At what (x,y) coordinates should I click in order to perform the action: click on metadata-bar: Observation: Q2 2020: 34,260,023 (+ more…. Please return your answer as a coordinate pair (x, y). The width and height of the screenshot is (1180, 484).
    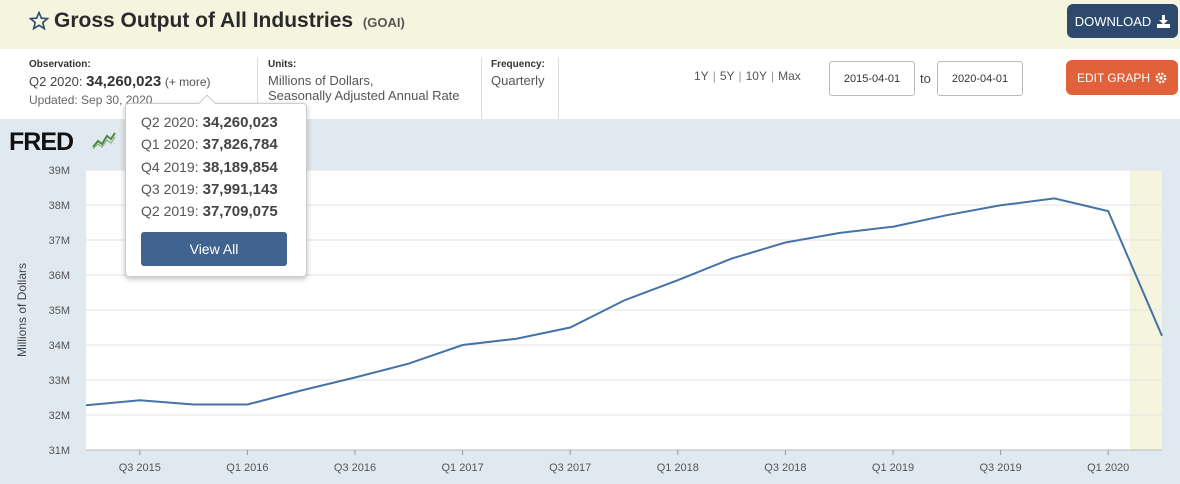
    Looking at the image, I should click on (590, 84).